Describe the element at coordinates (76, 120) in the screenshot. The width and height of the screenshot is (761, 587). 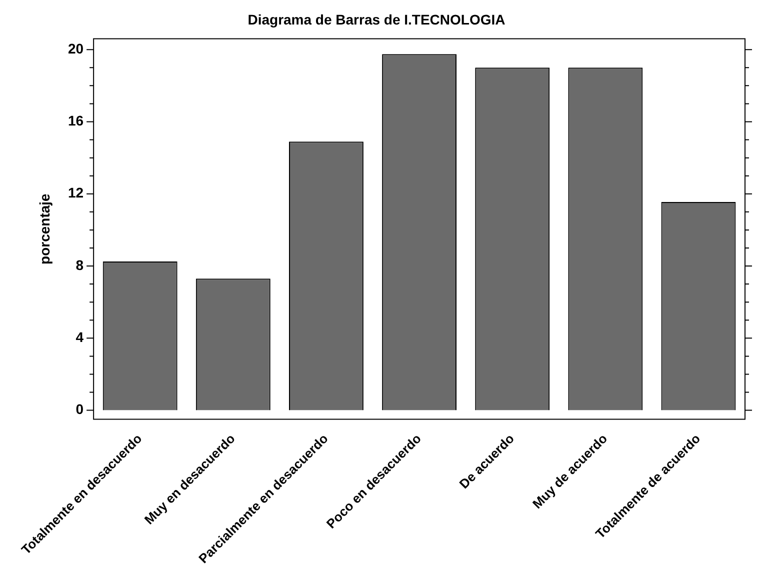
I see `y-tick-label: 16` at that location.